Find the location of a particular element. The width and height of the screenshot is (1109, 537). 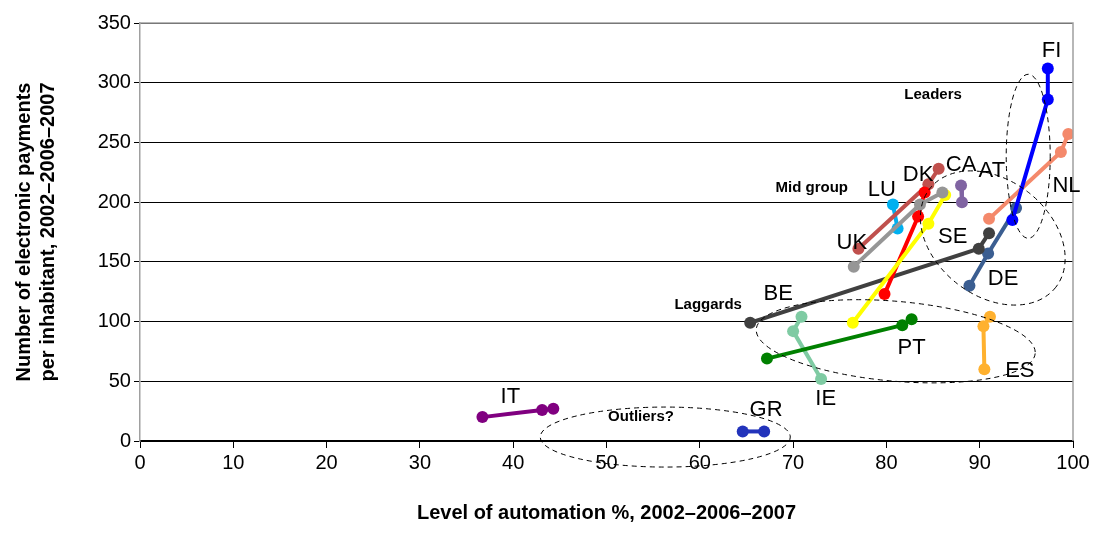

y-tick-label: 150 is located at coordinates (114, 260).